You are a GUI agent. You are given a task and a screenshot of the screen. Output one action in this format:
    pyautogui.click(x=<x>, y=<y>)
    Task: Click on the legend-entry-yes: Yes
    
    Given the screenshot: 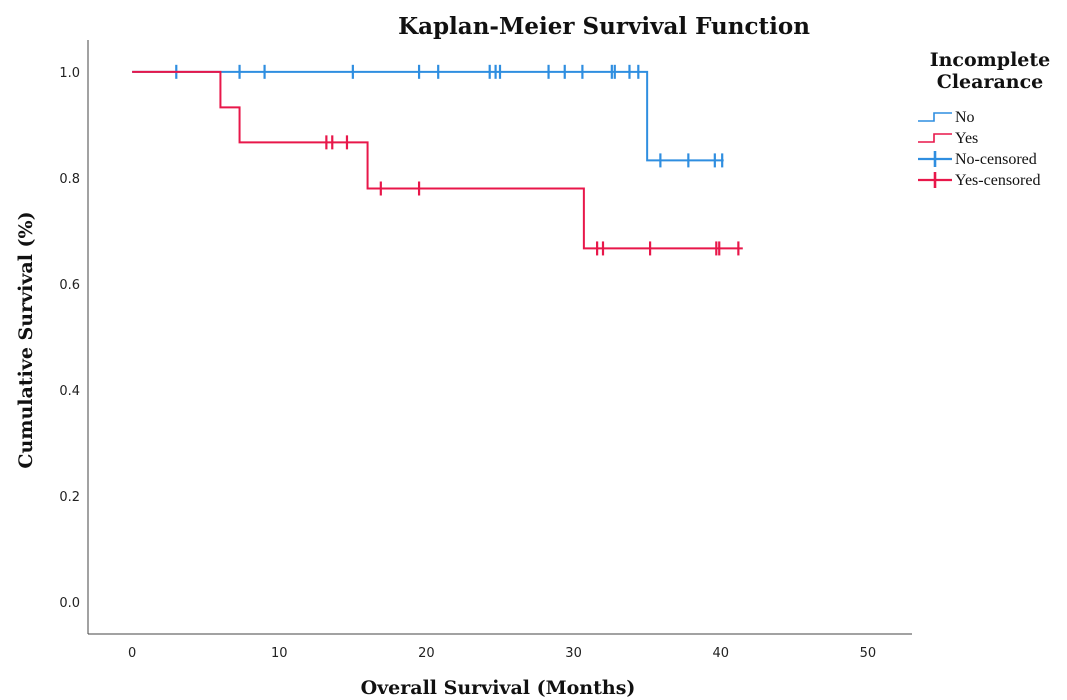 What is the action you would take?
    pyautogui.click(x=948, y=138)
    